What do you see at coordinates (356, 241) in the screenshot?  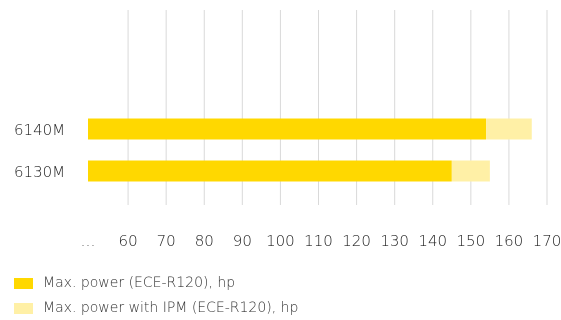 I see `x-tick-label: 120` at bounding box center [356, 241].